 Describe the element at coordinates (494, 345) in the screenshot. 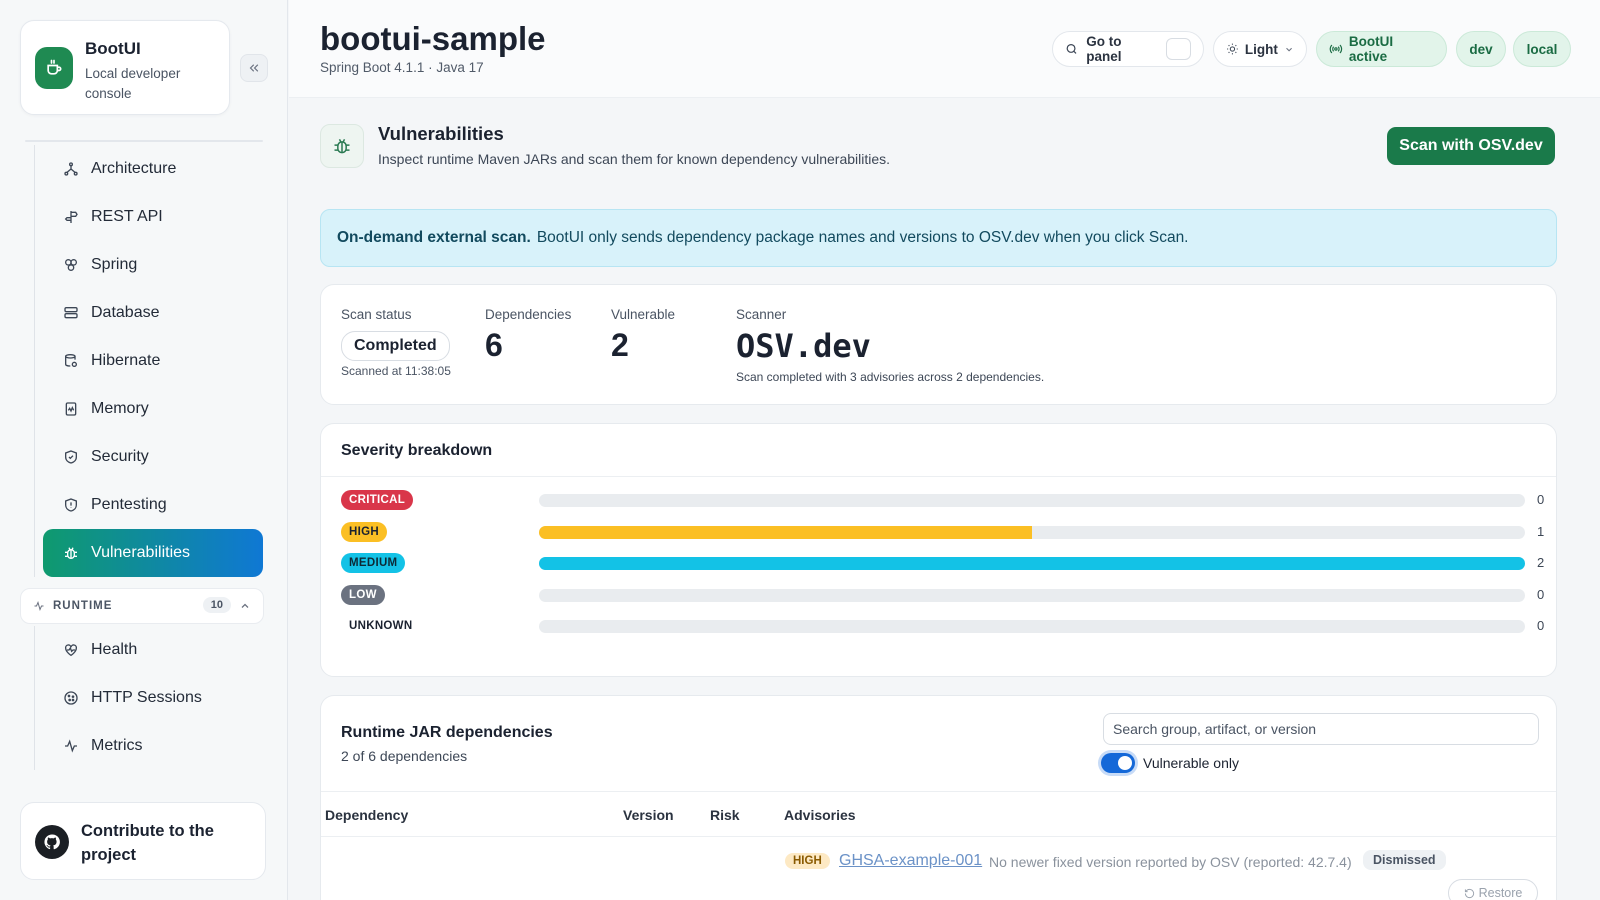

I see `dependencies-count: 6` at that location.